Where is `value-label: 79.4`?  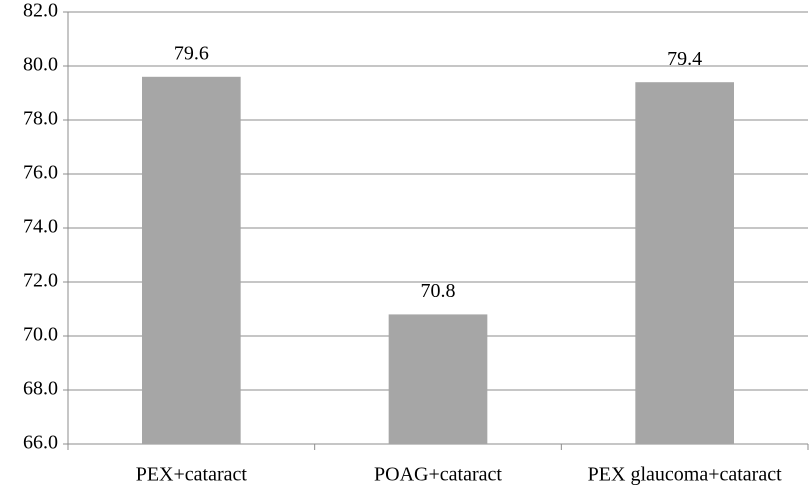 value-label: 79.4 is located at coordinates (684, 59).